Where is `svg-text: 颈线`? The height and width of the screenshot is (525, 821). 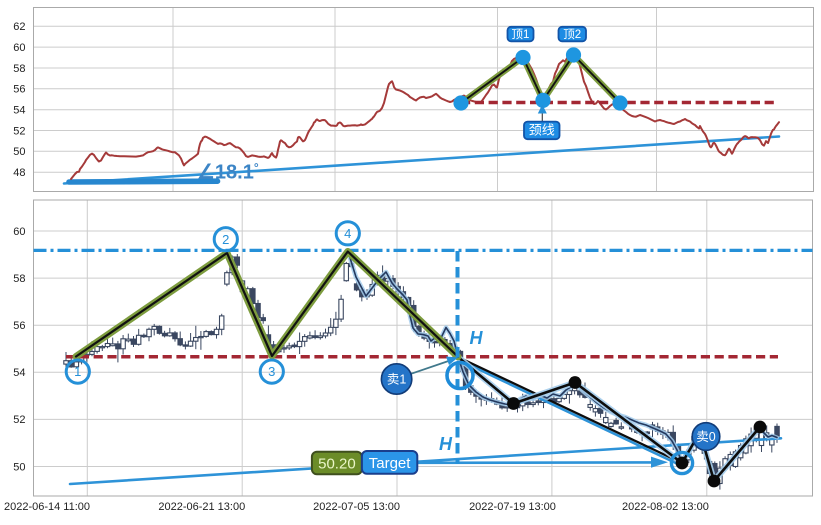
svg-text: 颈线 is located at coordinates (542, 130).